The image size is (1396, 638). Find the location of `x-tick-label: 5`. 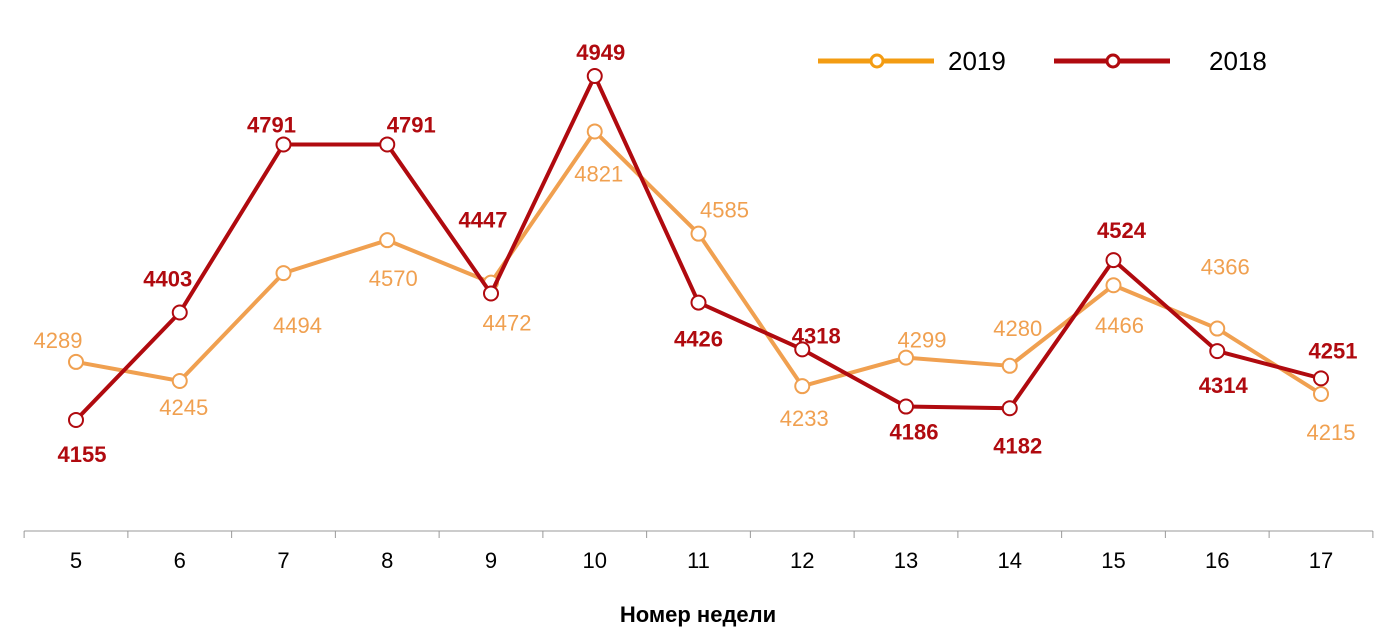

x-tick-label: 5 is located at coordinates (76, 560).